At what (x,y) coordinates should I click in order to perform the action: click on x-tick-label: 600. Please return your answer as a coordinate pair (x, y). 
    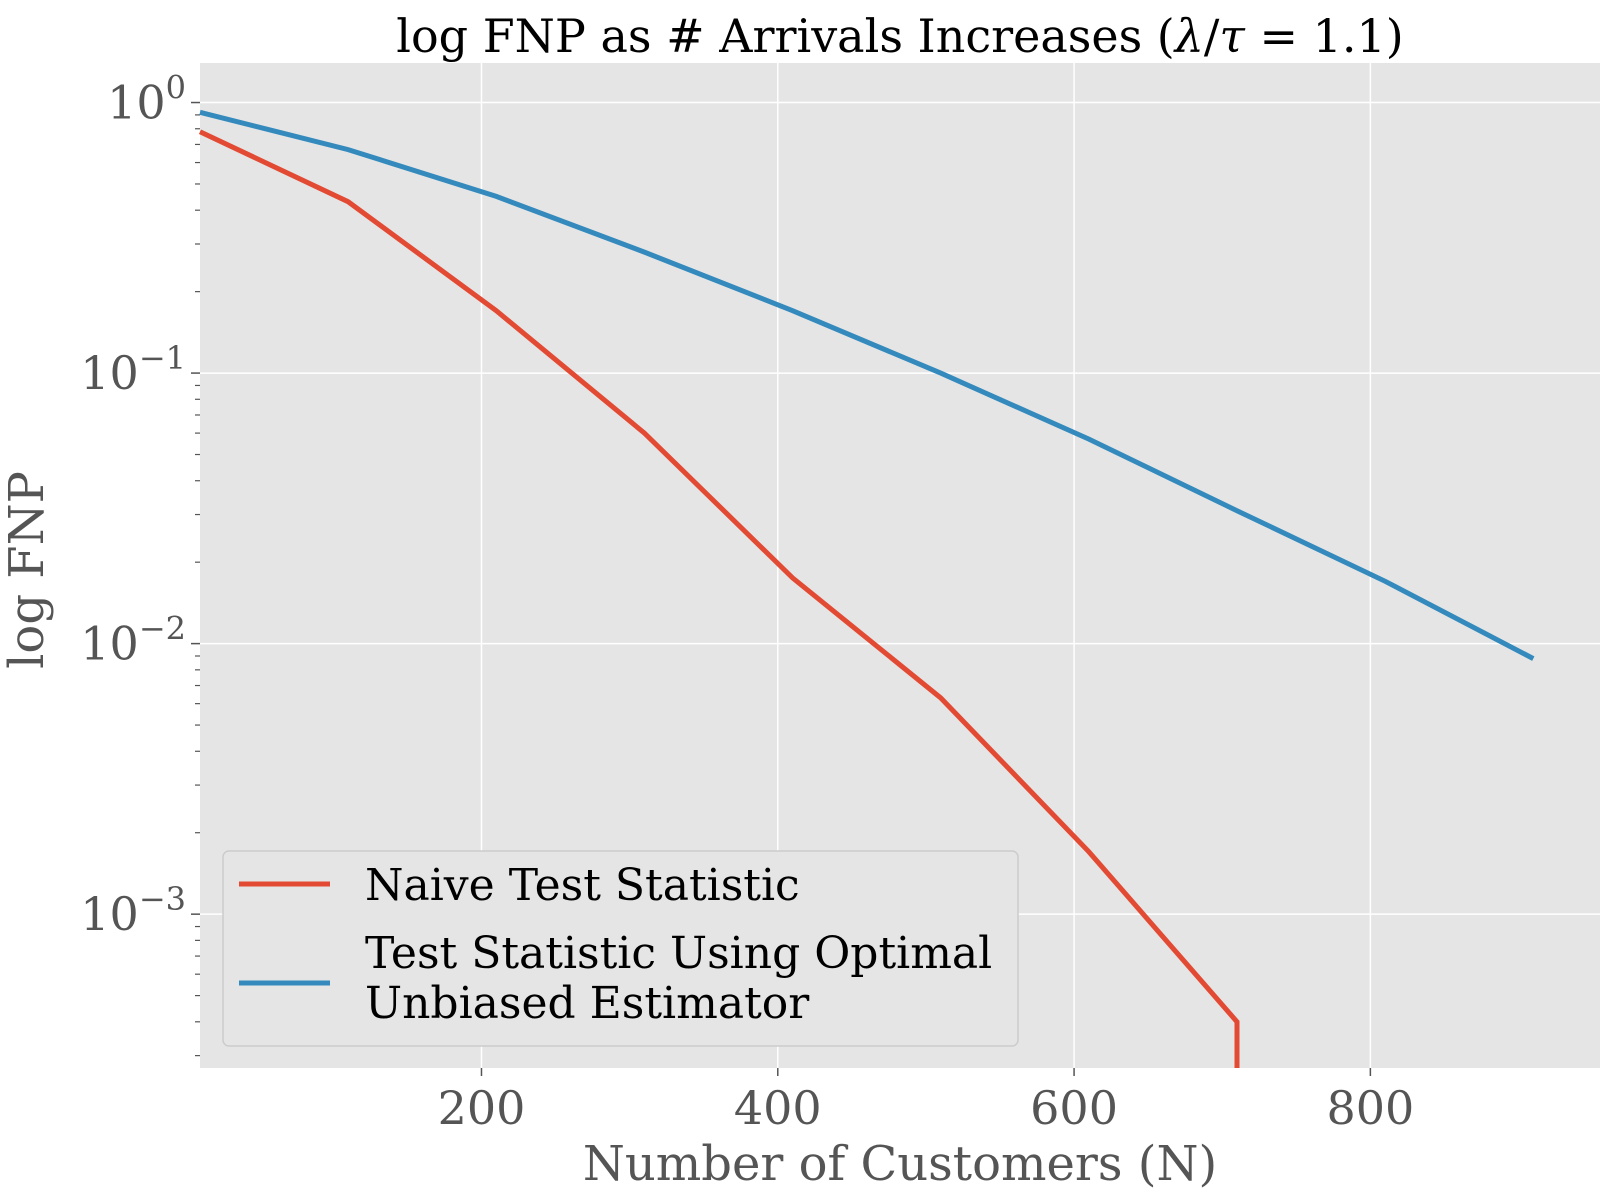
    Looking at the image, I should click on (1074, 1108).